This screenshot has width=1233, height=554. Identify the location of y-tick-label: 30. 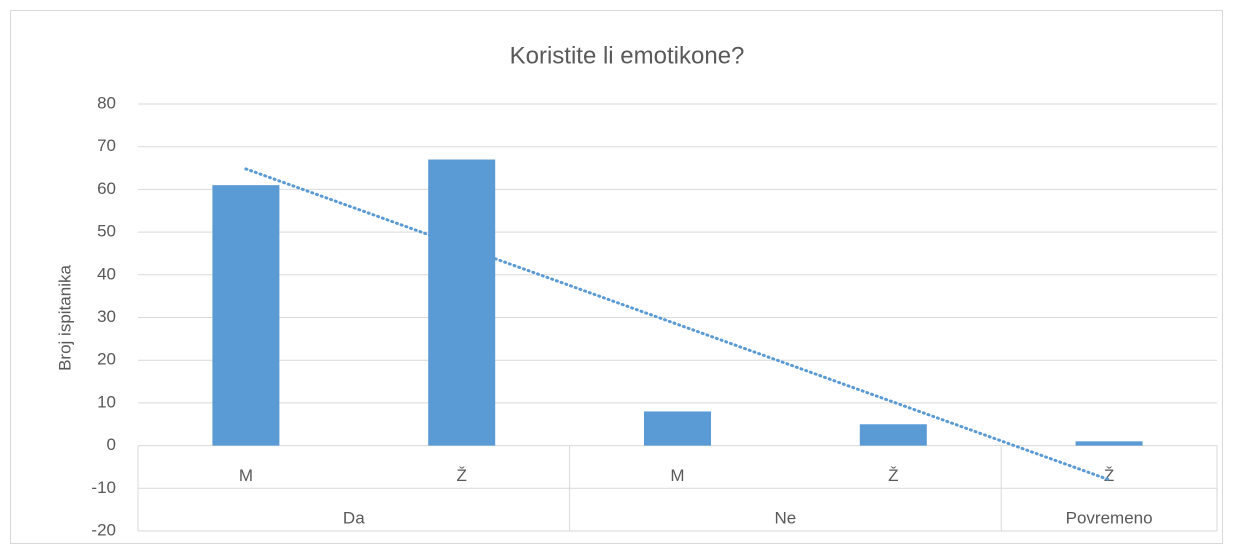
(106, 316).